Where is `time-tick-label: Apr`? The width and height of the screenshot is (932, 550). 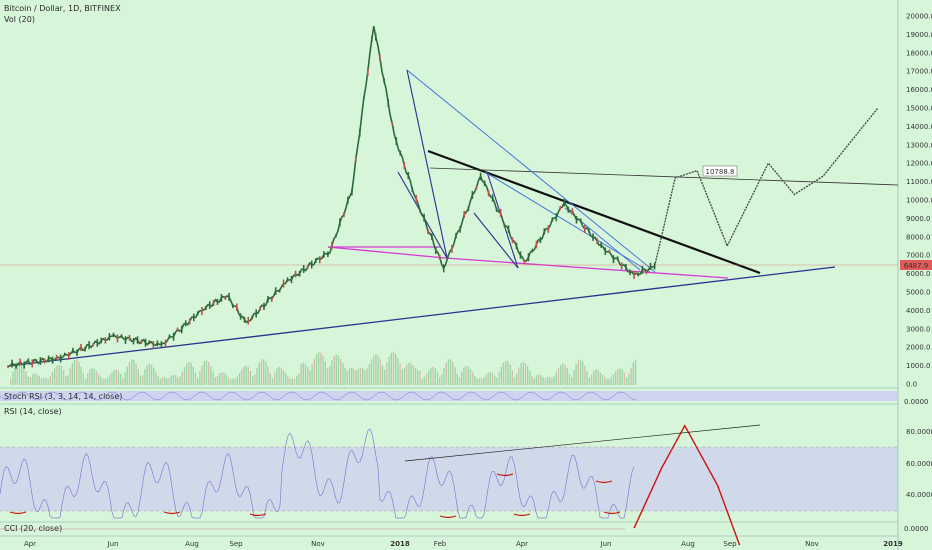
time-tick-label: Apr is located at coordinates (30, 544).